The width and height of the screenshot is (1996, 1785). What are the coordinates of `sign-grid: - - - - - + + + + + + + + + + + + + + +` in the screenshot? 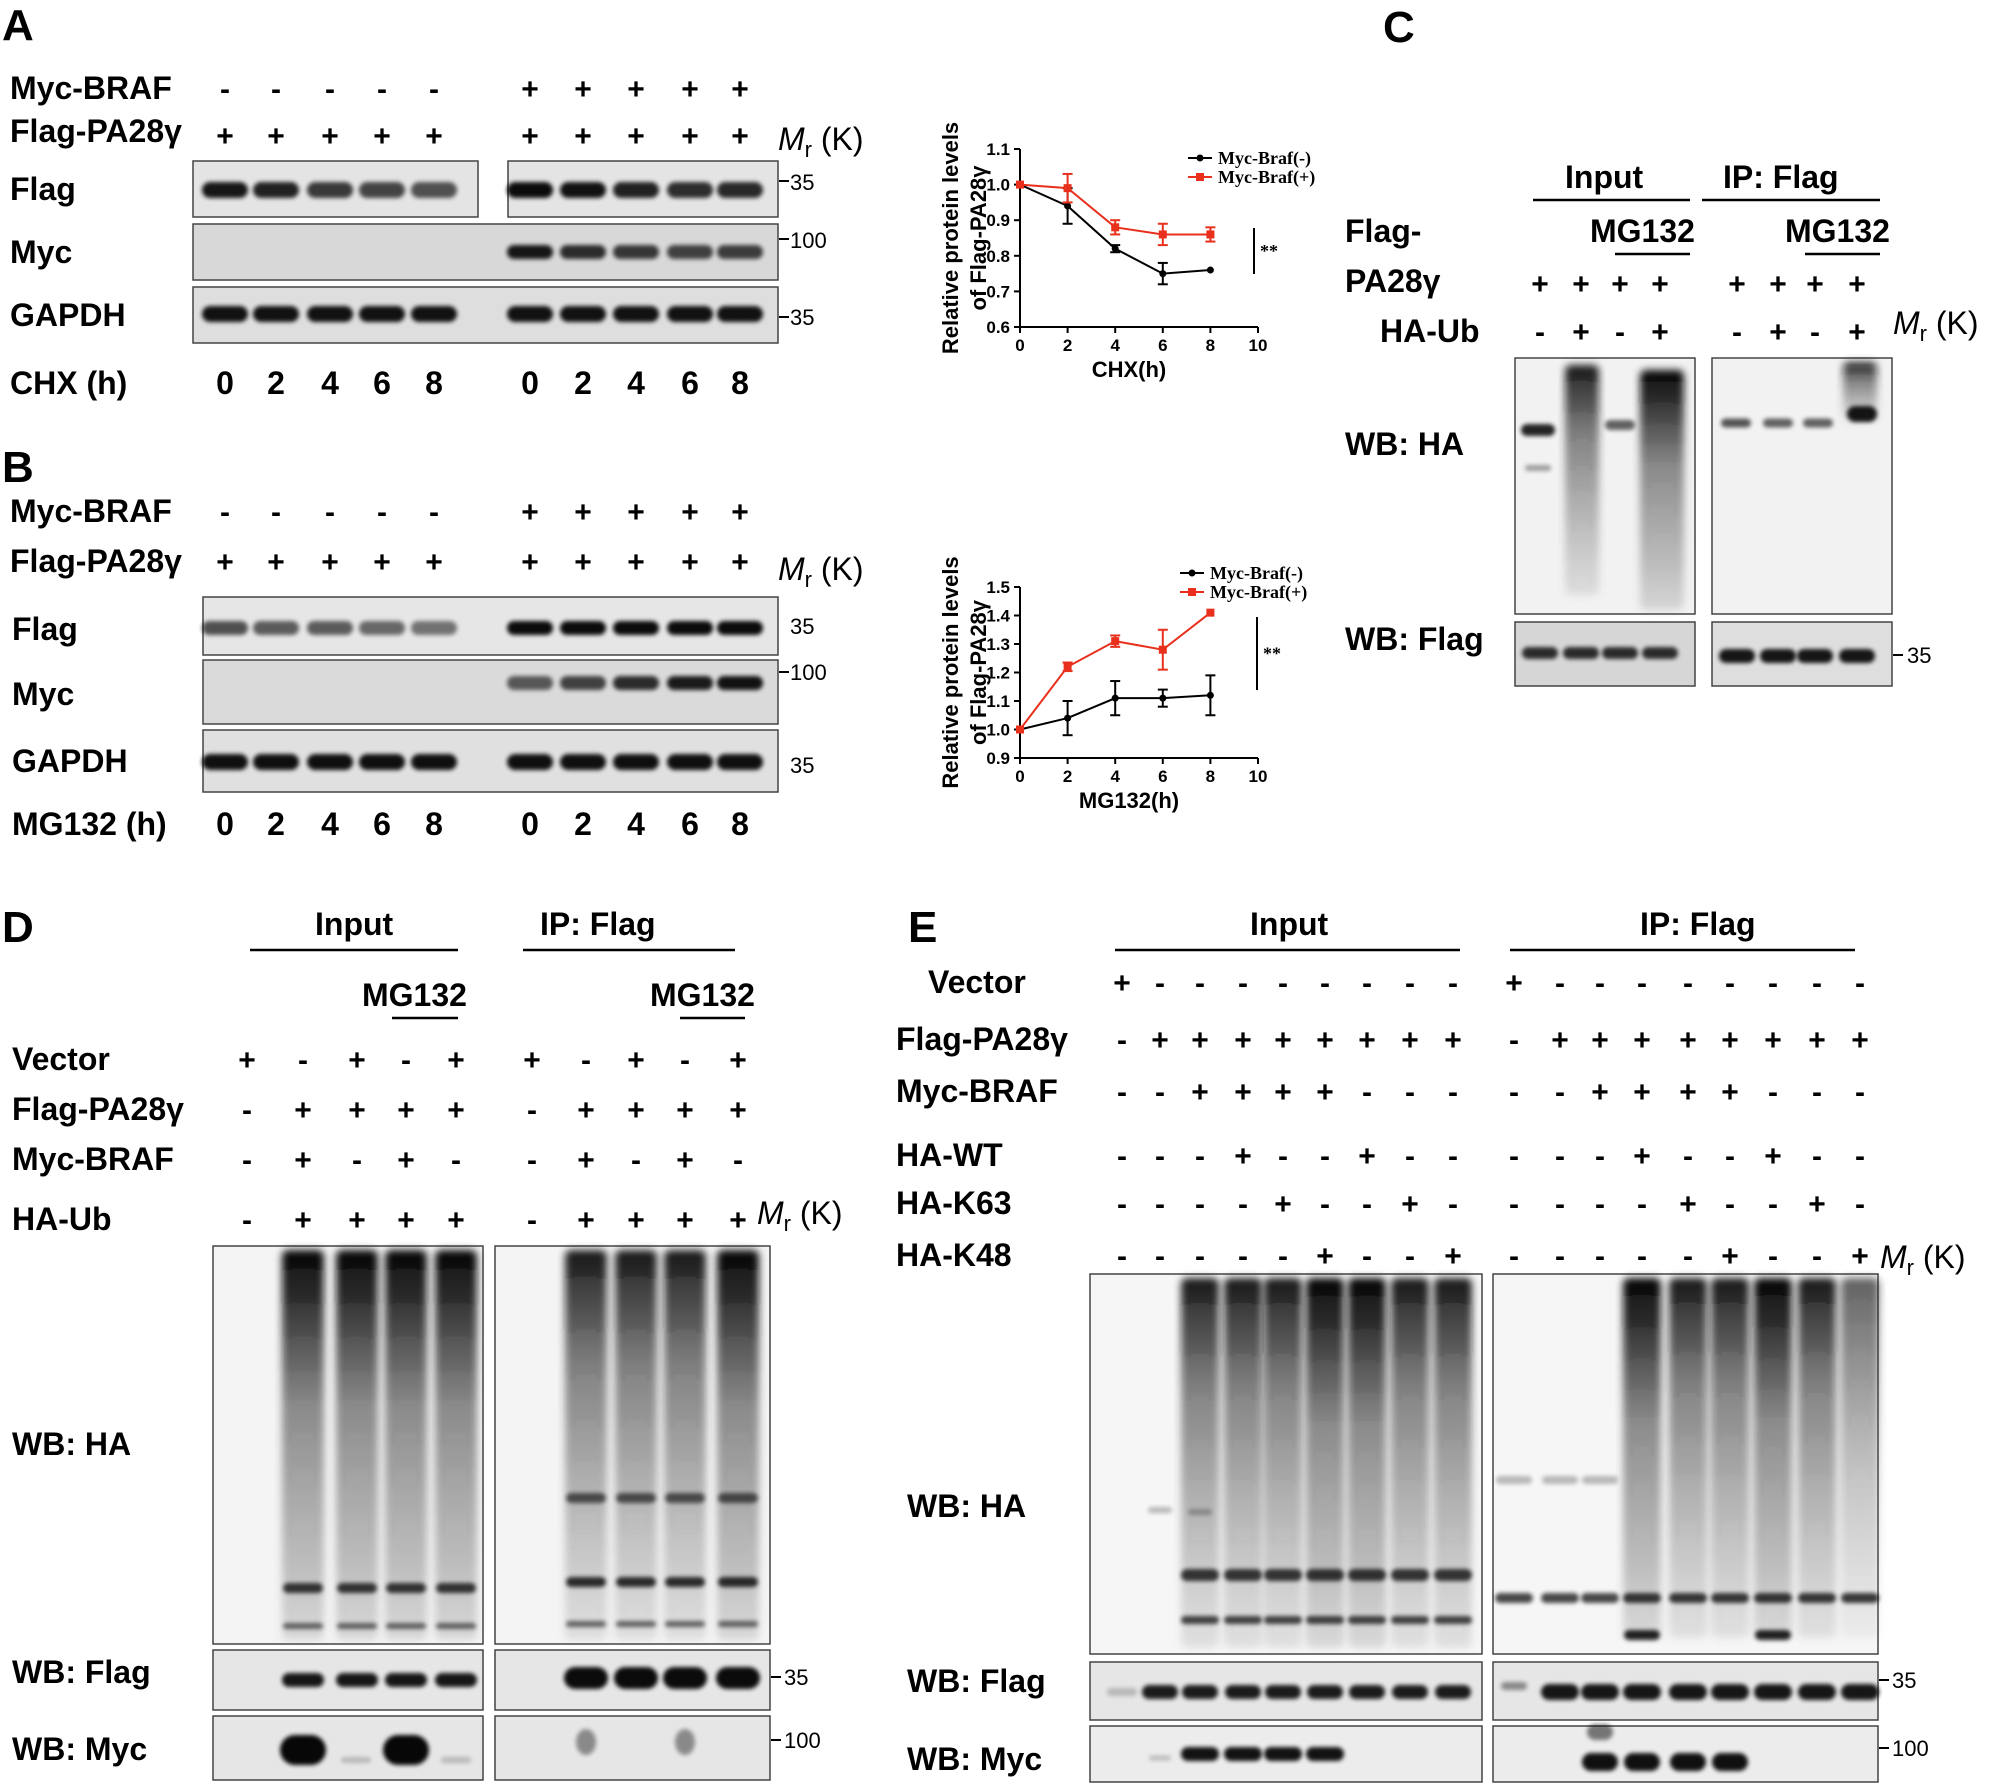 It's located at (482, 113).